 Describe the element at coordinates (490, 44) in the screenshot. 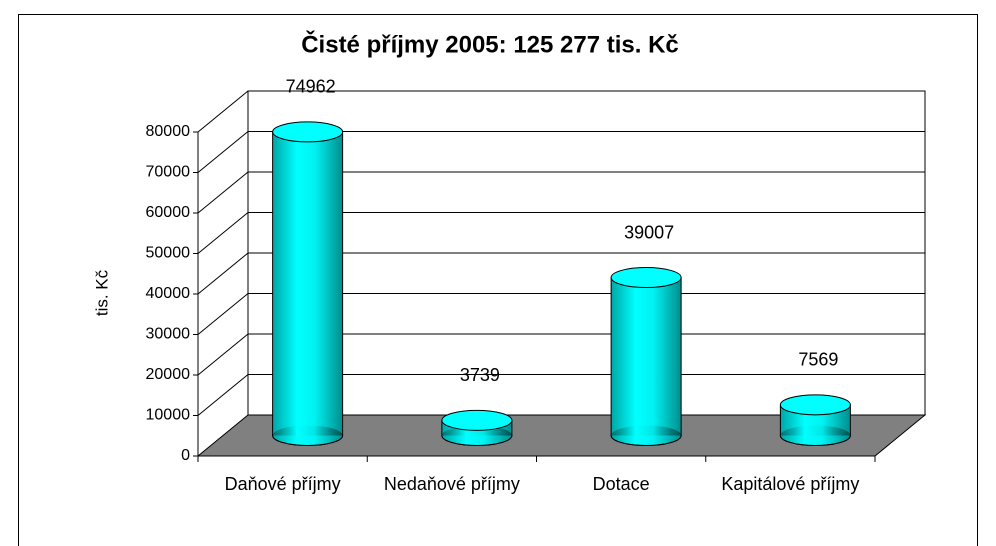

I see `chart-title: Čisté příjmy 2005: 125 277 tis. Kč` at that location.